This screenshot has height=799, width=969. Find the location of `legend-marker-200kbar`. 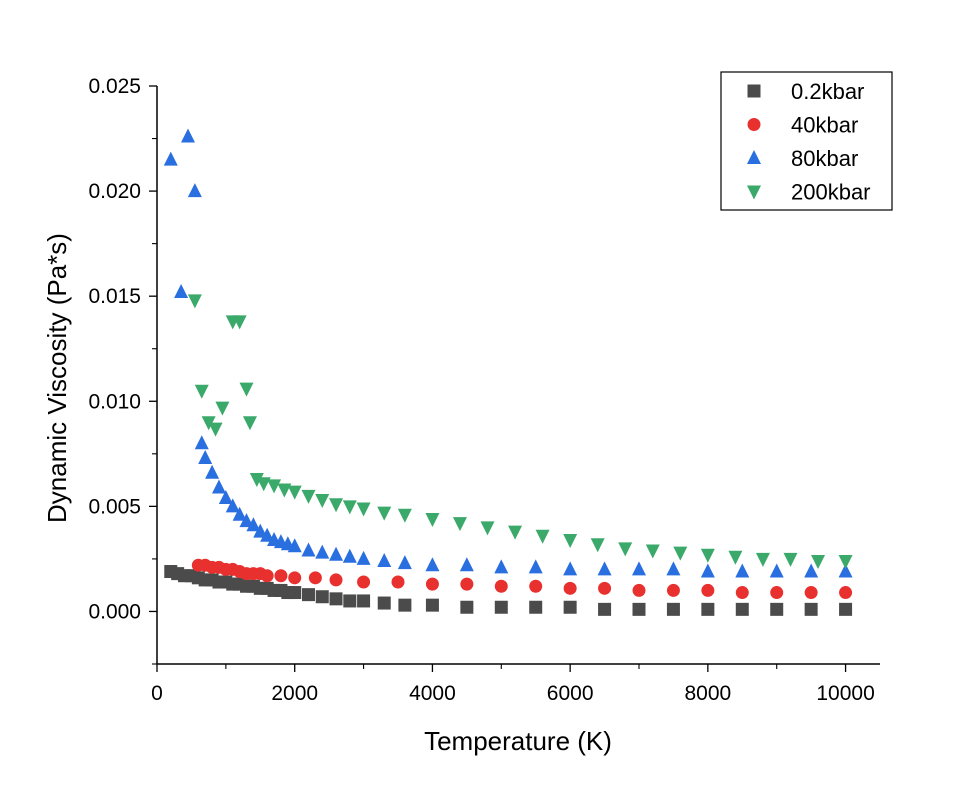

legend-marker-200kbar is located at coordinates (754, 192).